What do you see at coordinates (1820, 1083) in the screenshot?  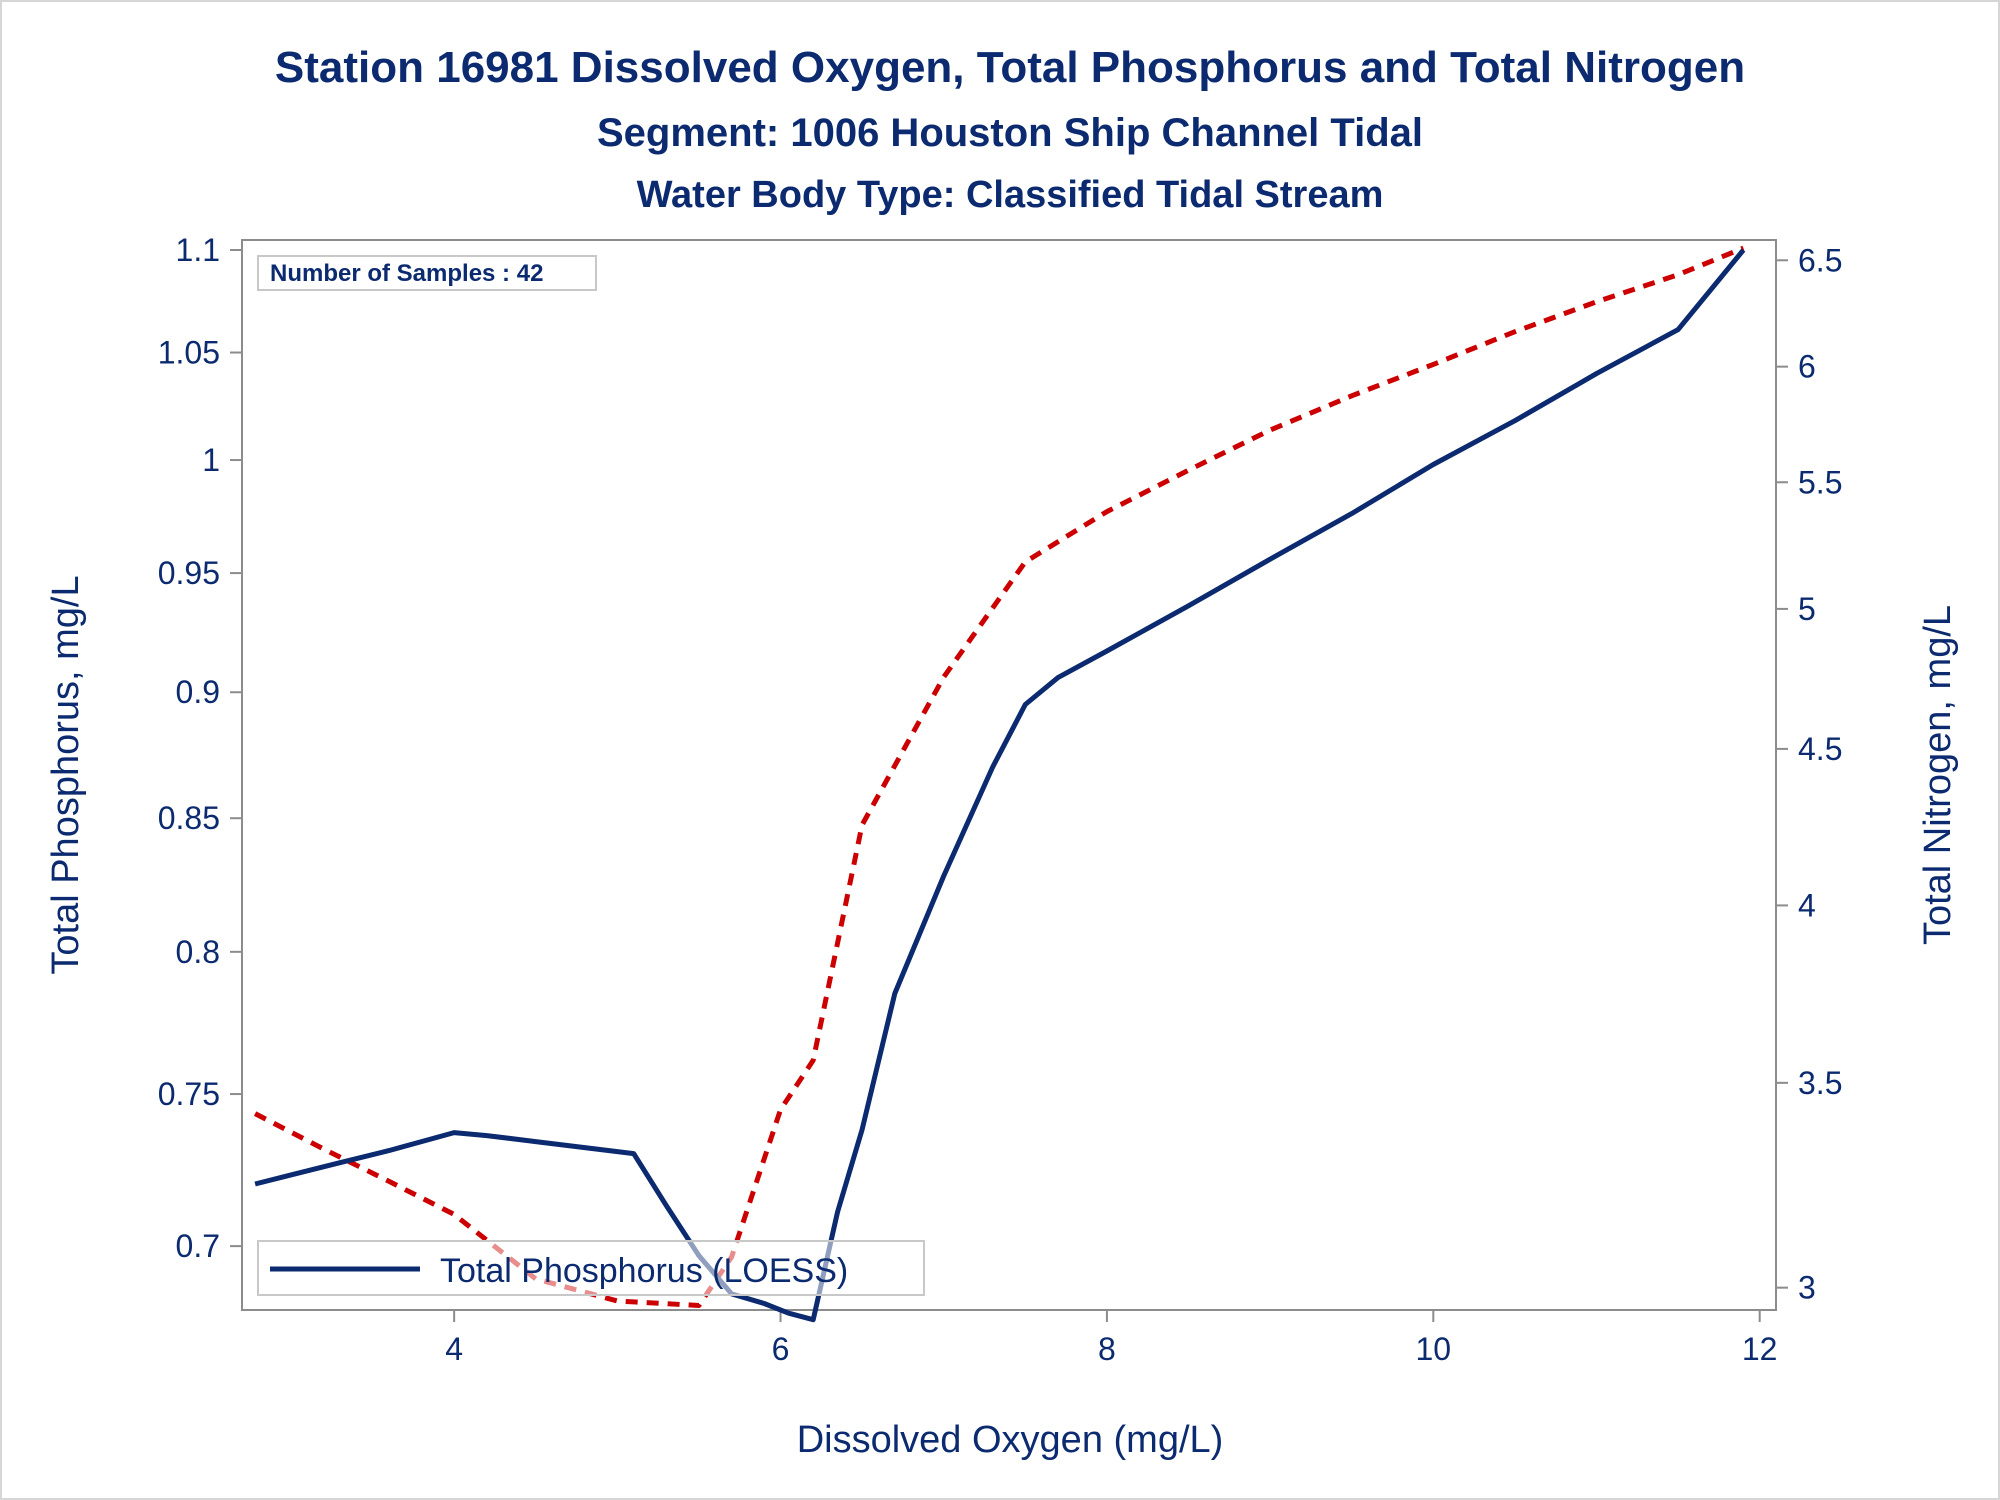 I see `y2-tick-label: 3.5` at bounding box center [1820, 1083].